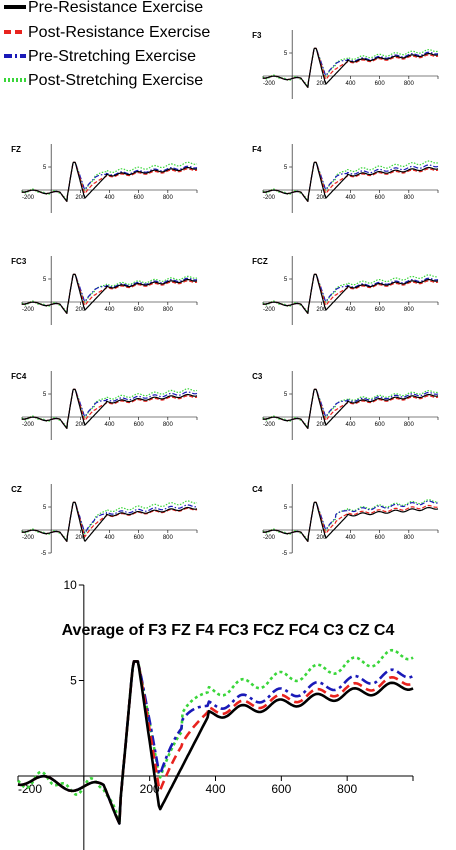 The image size is (456, 850). I want to click on legend-label-post-resistance: Post-Resistance Exercise, so click(119, 32).